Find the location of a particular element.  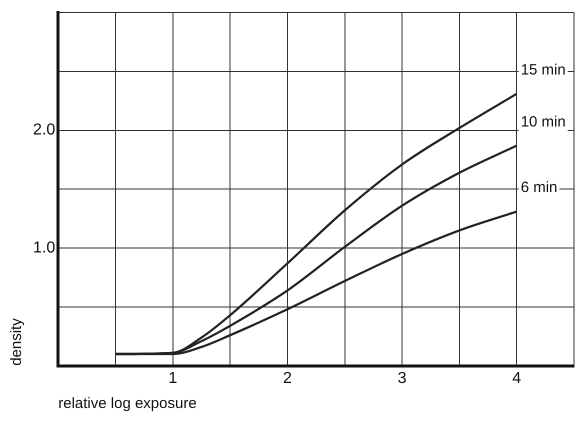

y-axis-title: density is located at coordinates (17, 342).